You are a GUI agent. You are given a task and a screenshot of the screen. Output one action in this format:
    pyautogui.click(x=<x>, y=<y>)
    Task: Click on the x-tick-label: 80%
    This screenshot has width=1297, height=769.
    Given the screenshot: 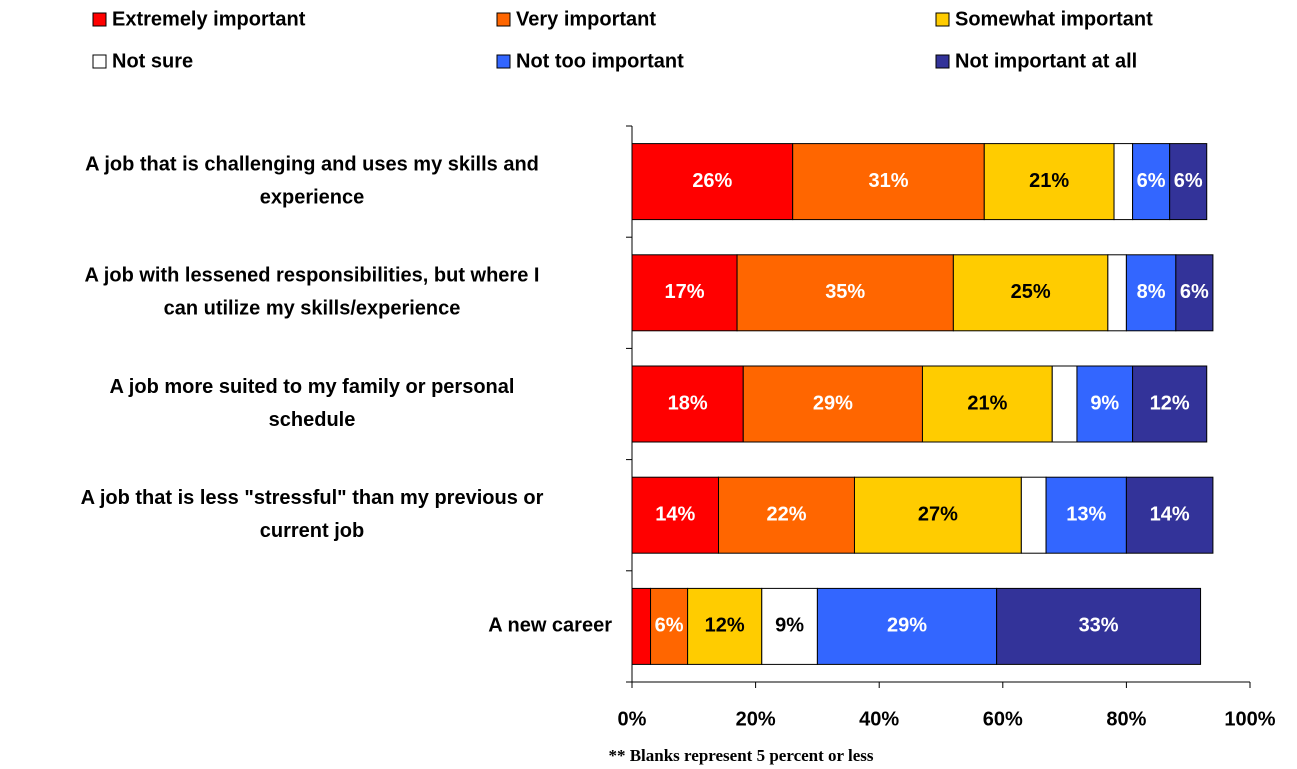 What is the action you would take?
    pyautogui.click(x=1126, y=719)
    